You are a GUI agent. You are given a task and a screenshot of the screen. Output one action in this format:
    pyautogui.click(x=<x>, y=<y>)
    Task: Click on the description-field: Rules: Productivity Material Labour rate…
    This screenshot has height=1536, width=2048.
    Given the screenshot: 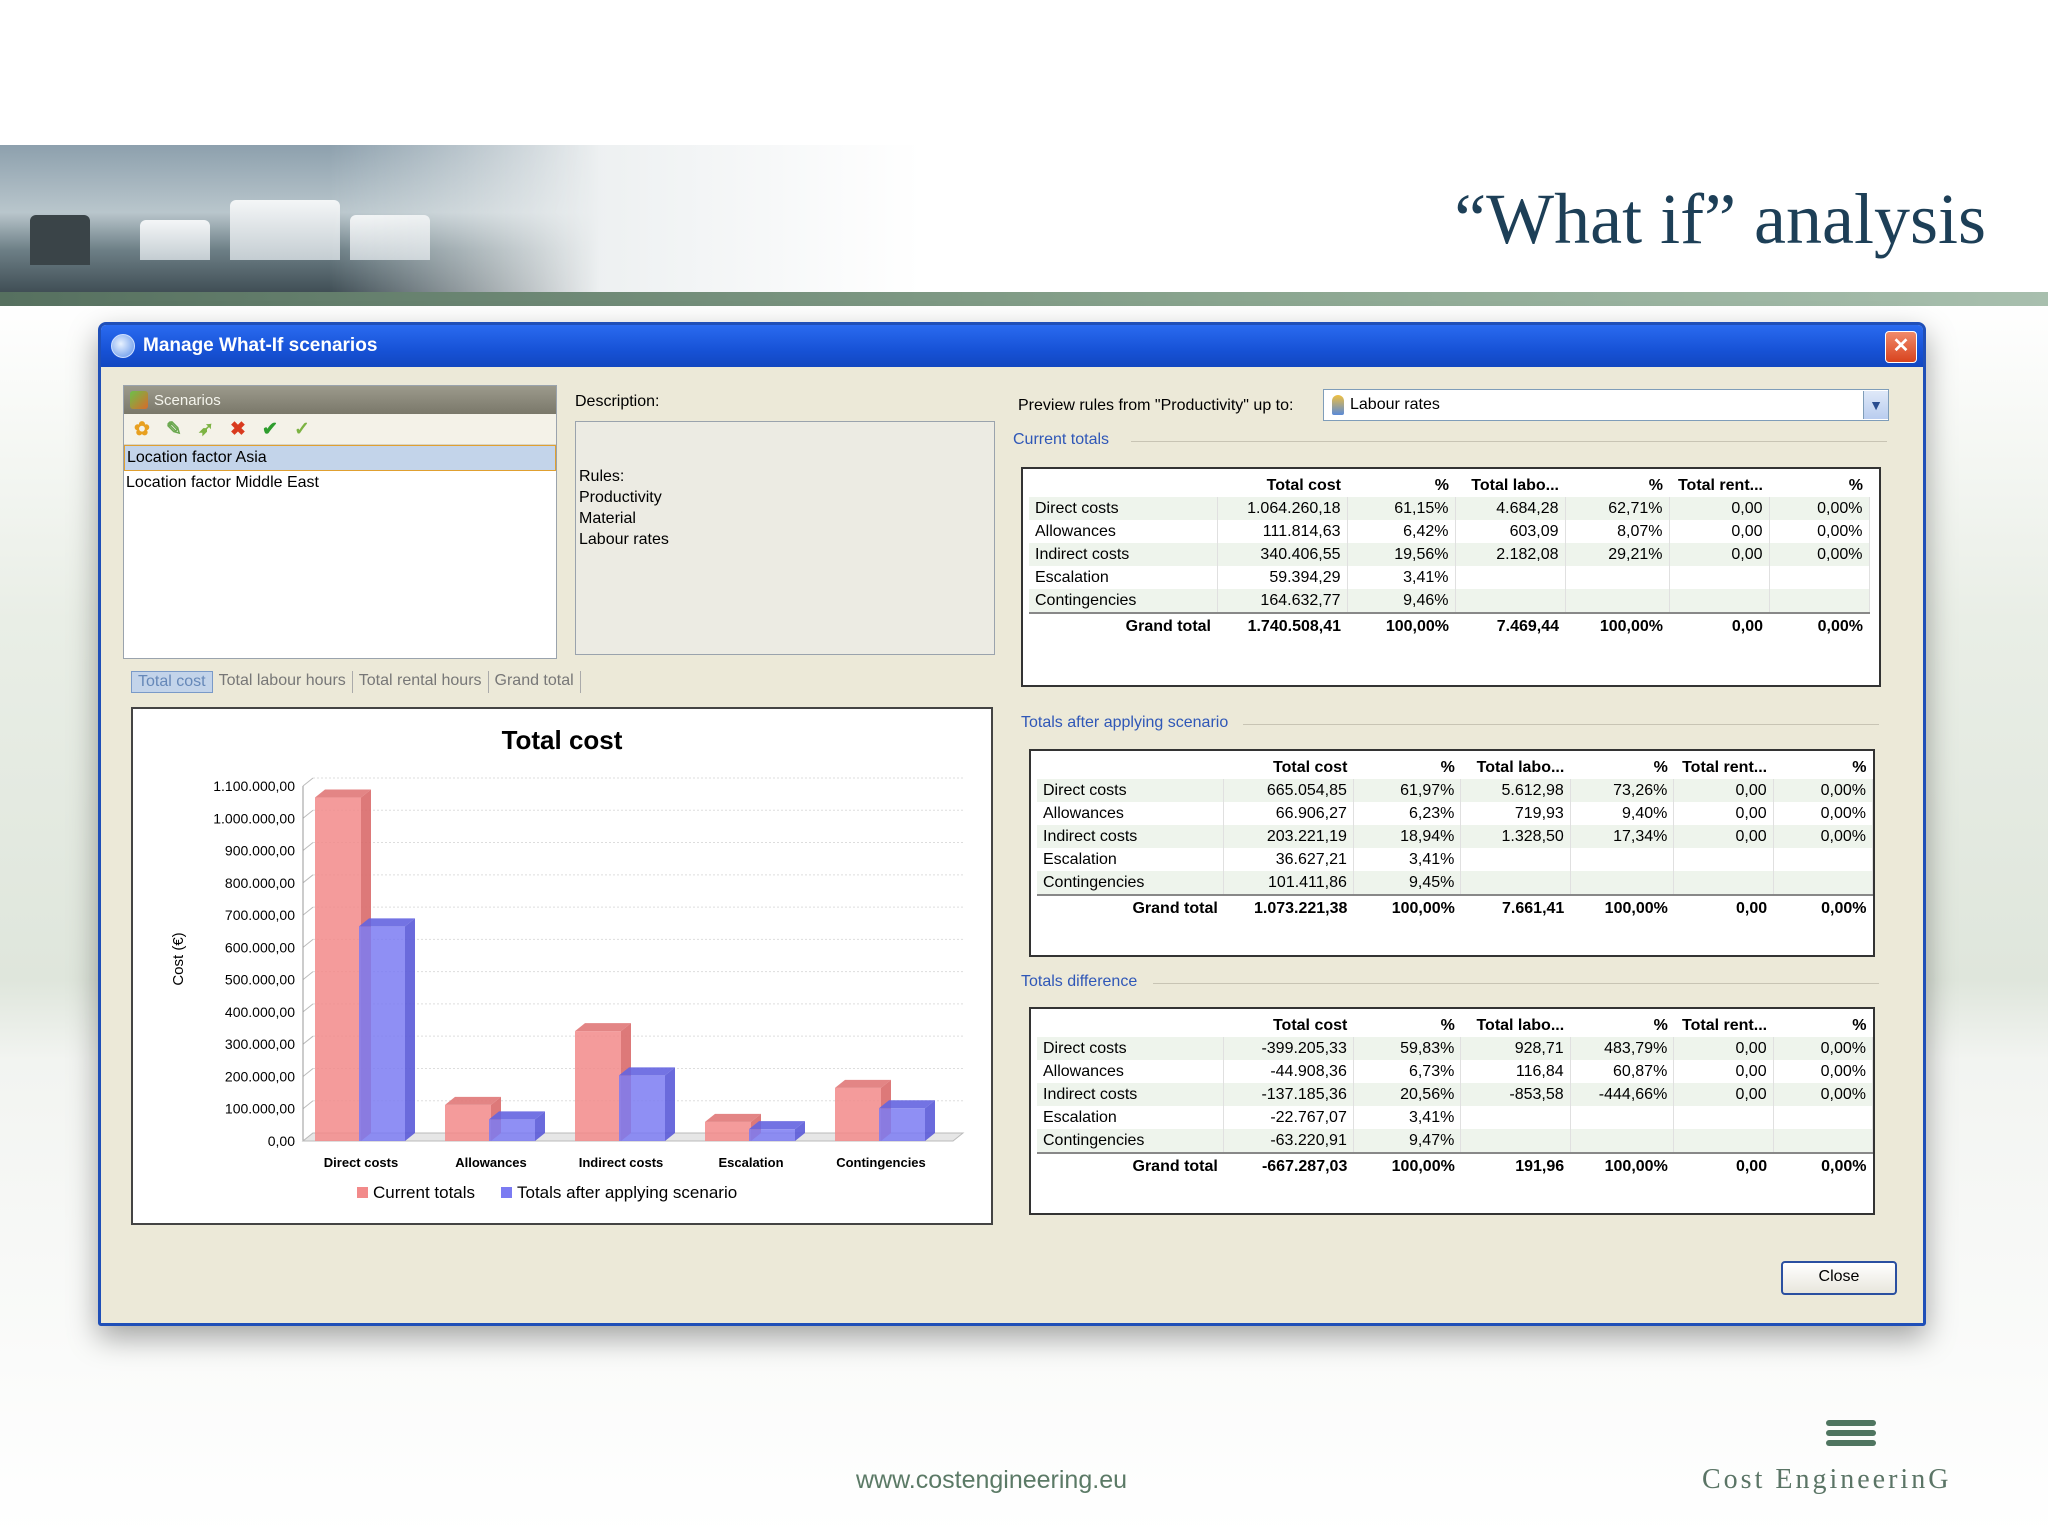 What is the action you would take?
    pyautogui.click(x=785, y=538)
    